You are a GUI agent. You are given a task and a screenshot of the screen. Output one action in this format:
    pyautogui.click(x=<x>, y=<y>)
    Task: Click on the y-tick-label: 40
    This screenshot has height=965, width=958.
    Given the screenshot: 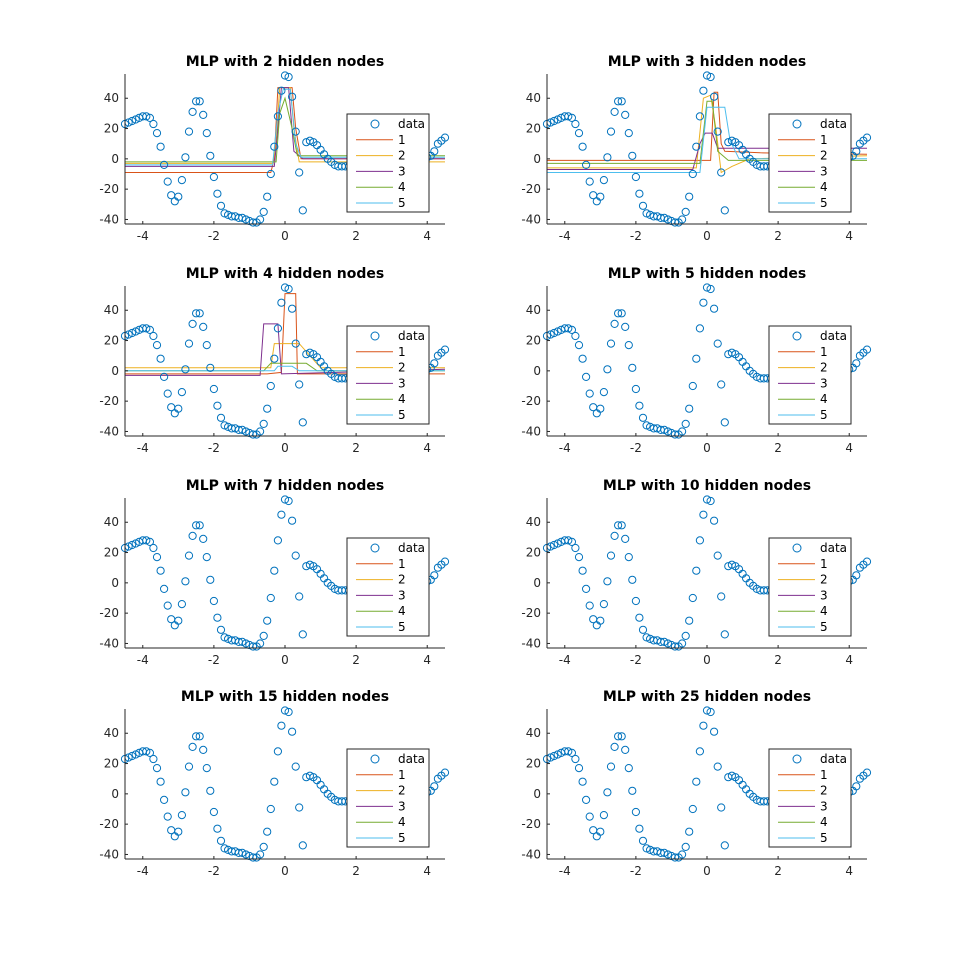 What is the action you would take?
    pyautogui.click(x=111, y=98)
    